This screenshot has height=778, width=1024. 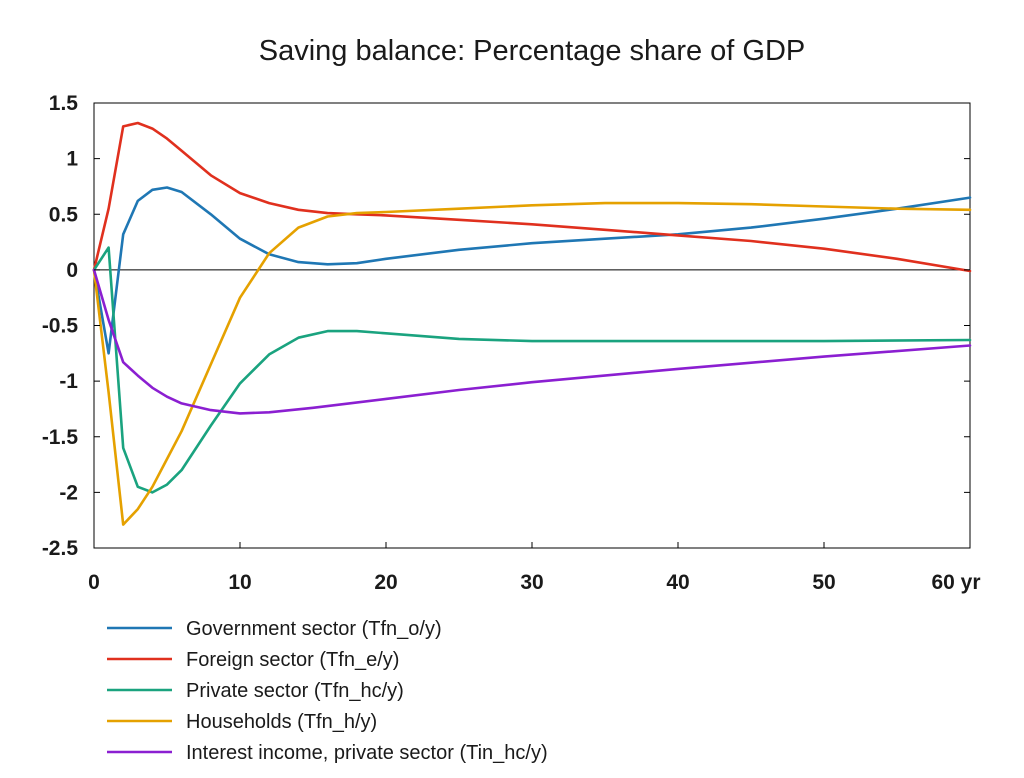 I want to click on legend-item: Private sector (Tfn_hc/y), so click(x=255, y=691).